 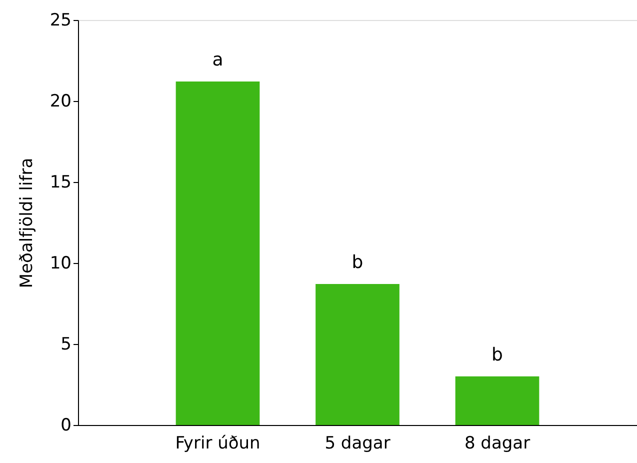 What do you see at coordinates (26, 223) in the screenshot?
I see `y-axis-title: Meðalfjöldi lifra` at bounding box center [26, 223].